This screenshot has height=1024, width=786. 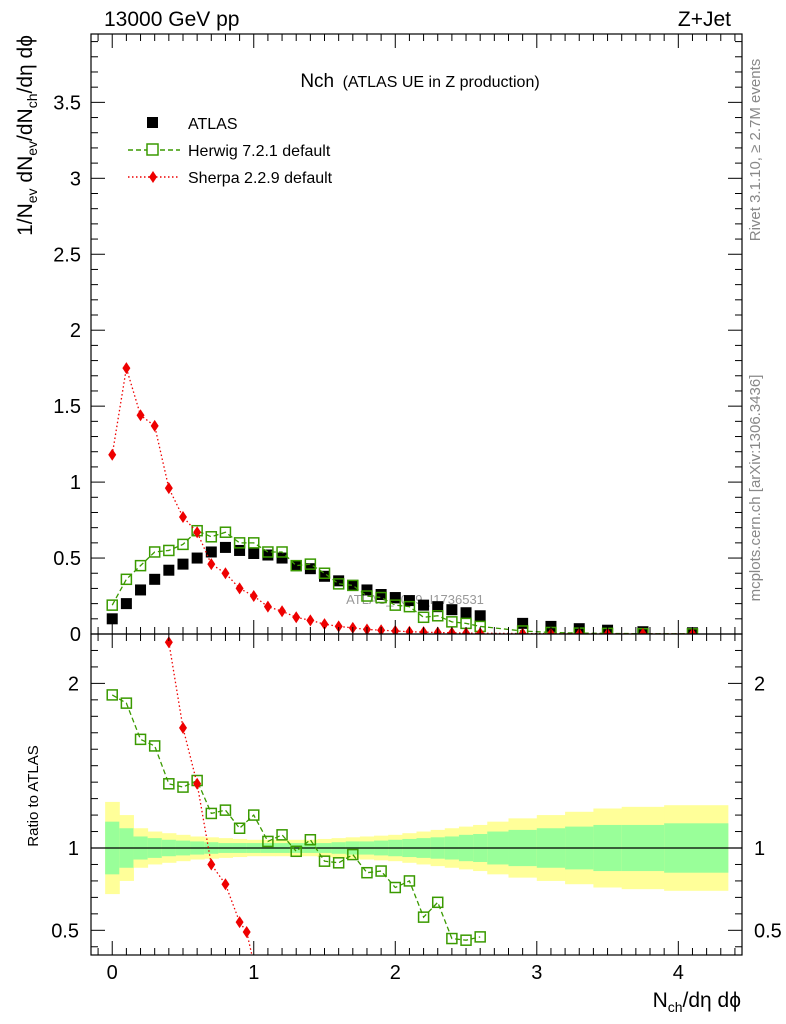 What do you see at coordinates (32, 148) in the screenshot?
I see `y-axis-title-sub: ev` at bounding box center [32, 148].